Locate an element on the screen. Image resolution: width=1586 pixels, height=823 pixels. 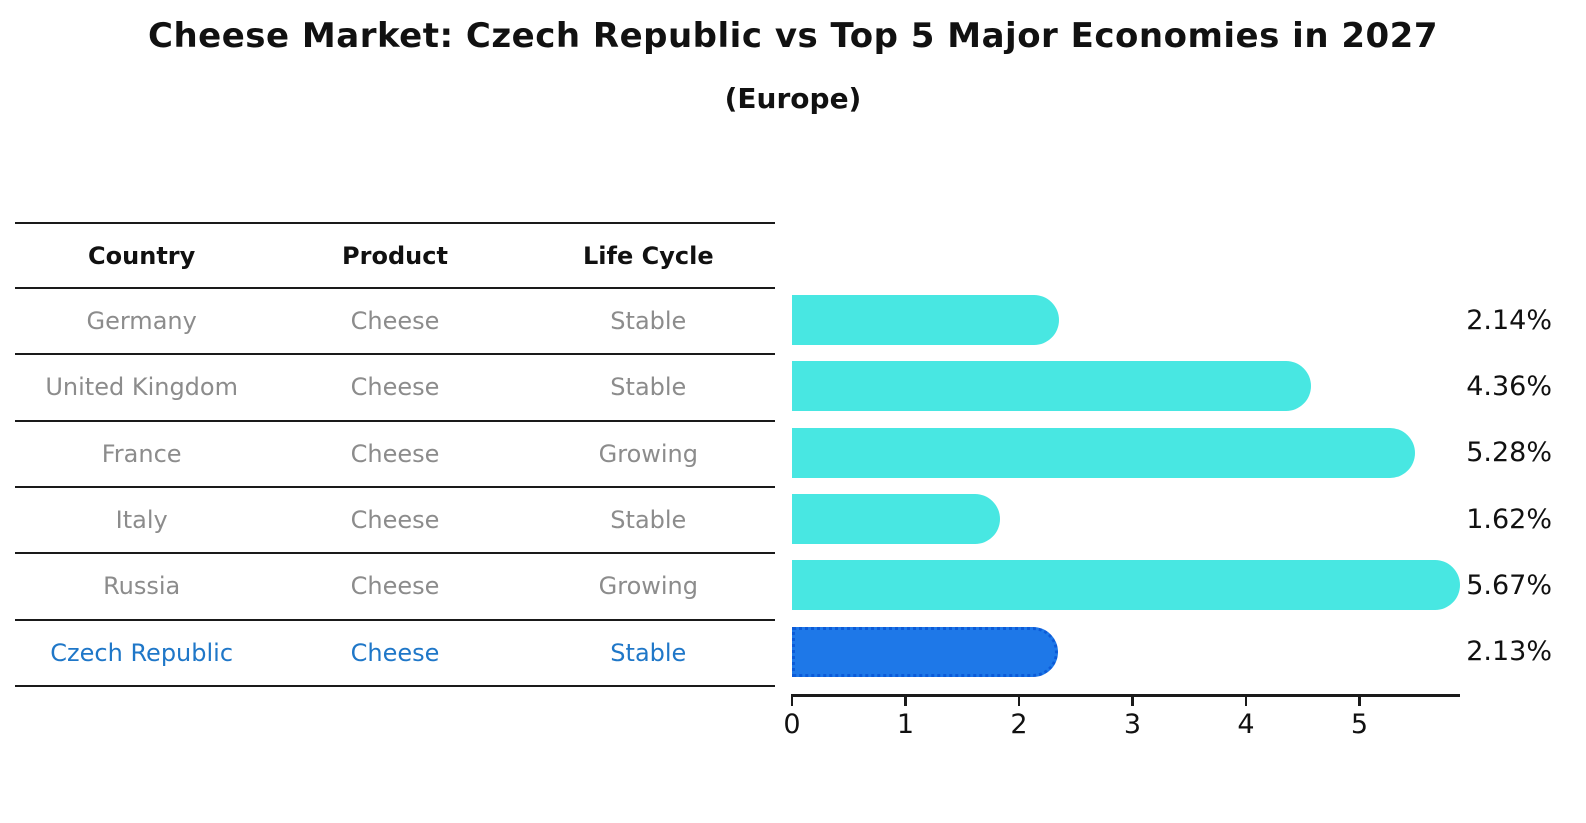
table-row: United Kingdom Cheese Stable is located at coordinates (395, 388).